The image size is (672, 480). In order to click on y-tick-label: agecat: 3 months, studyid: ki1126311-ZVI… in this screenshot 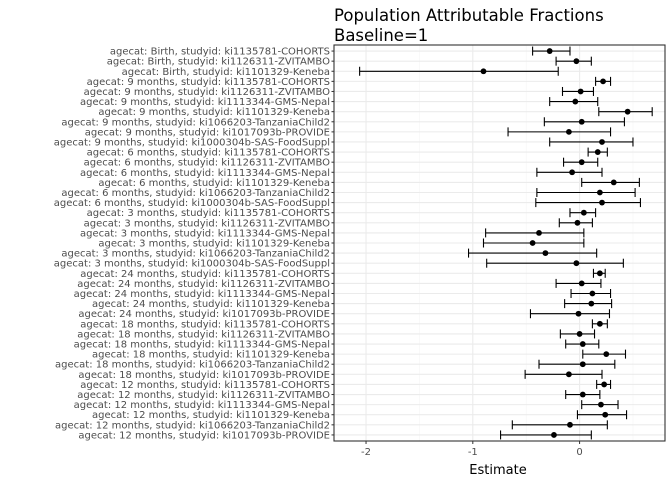, I will do `click(207, 223)`.